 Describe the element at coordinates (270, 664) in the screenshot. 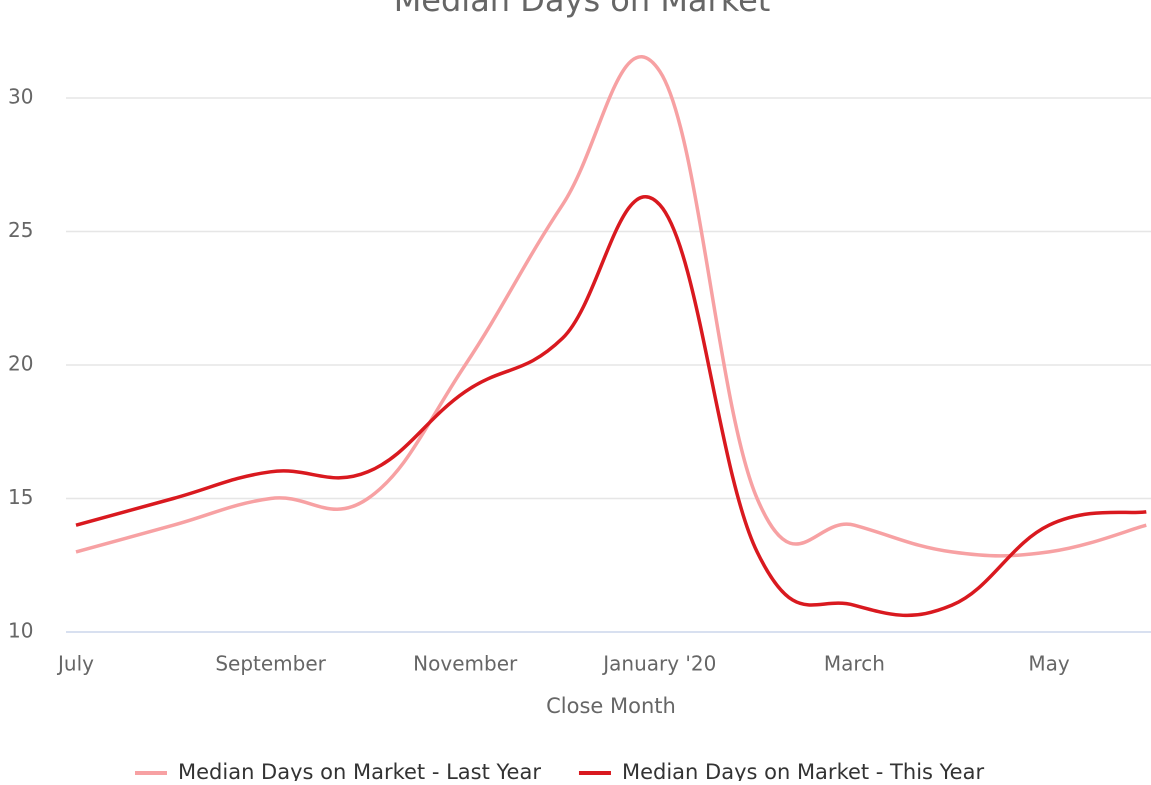

I see `x-tick-label: September` at that location.